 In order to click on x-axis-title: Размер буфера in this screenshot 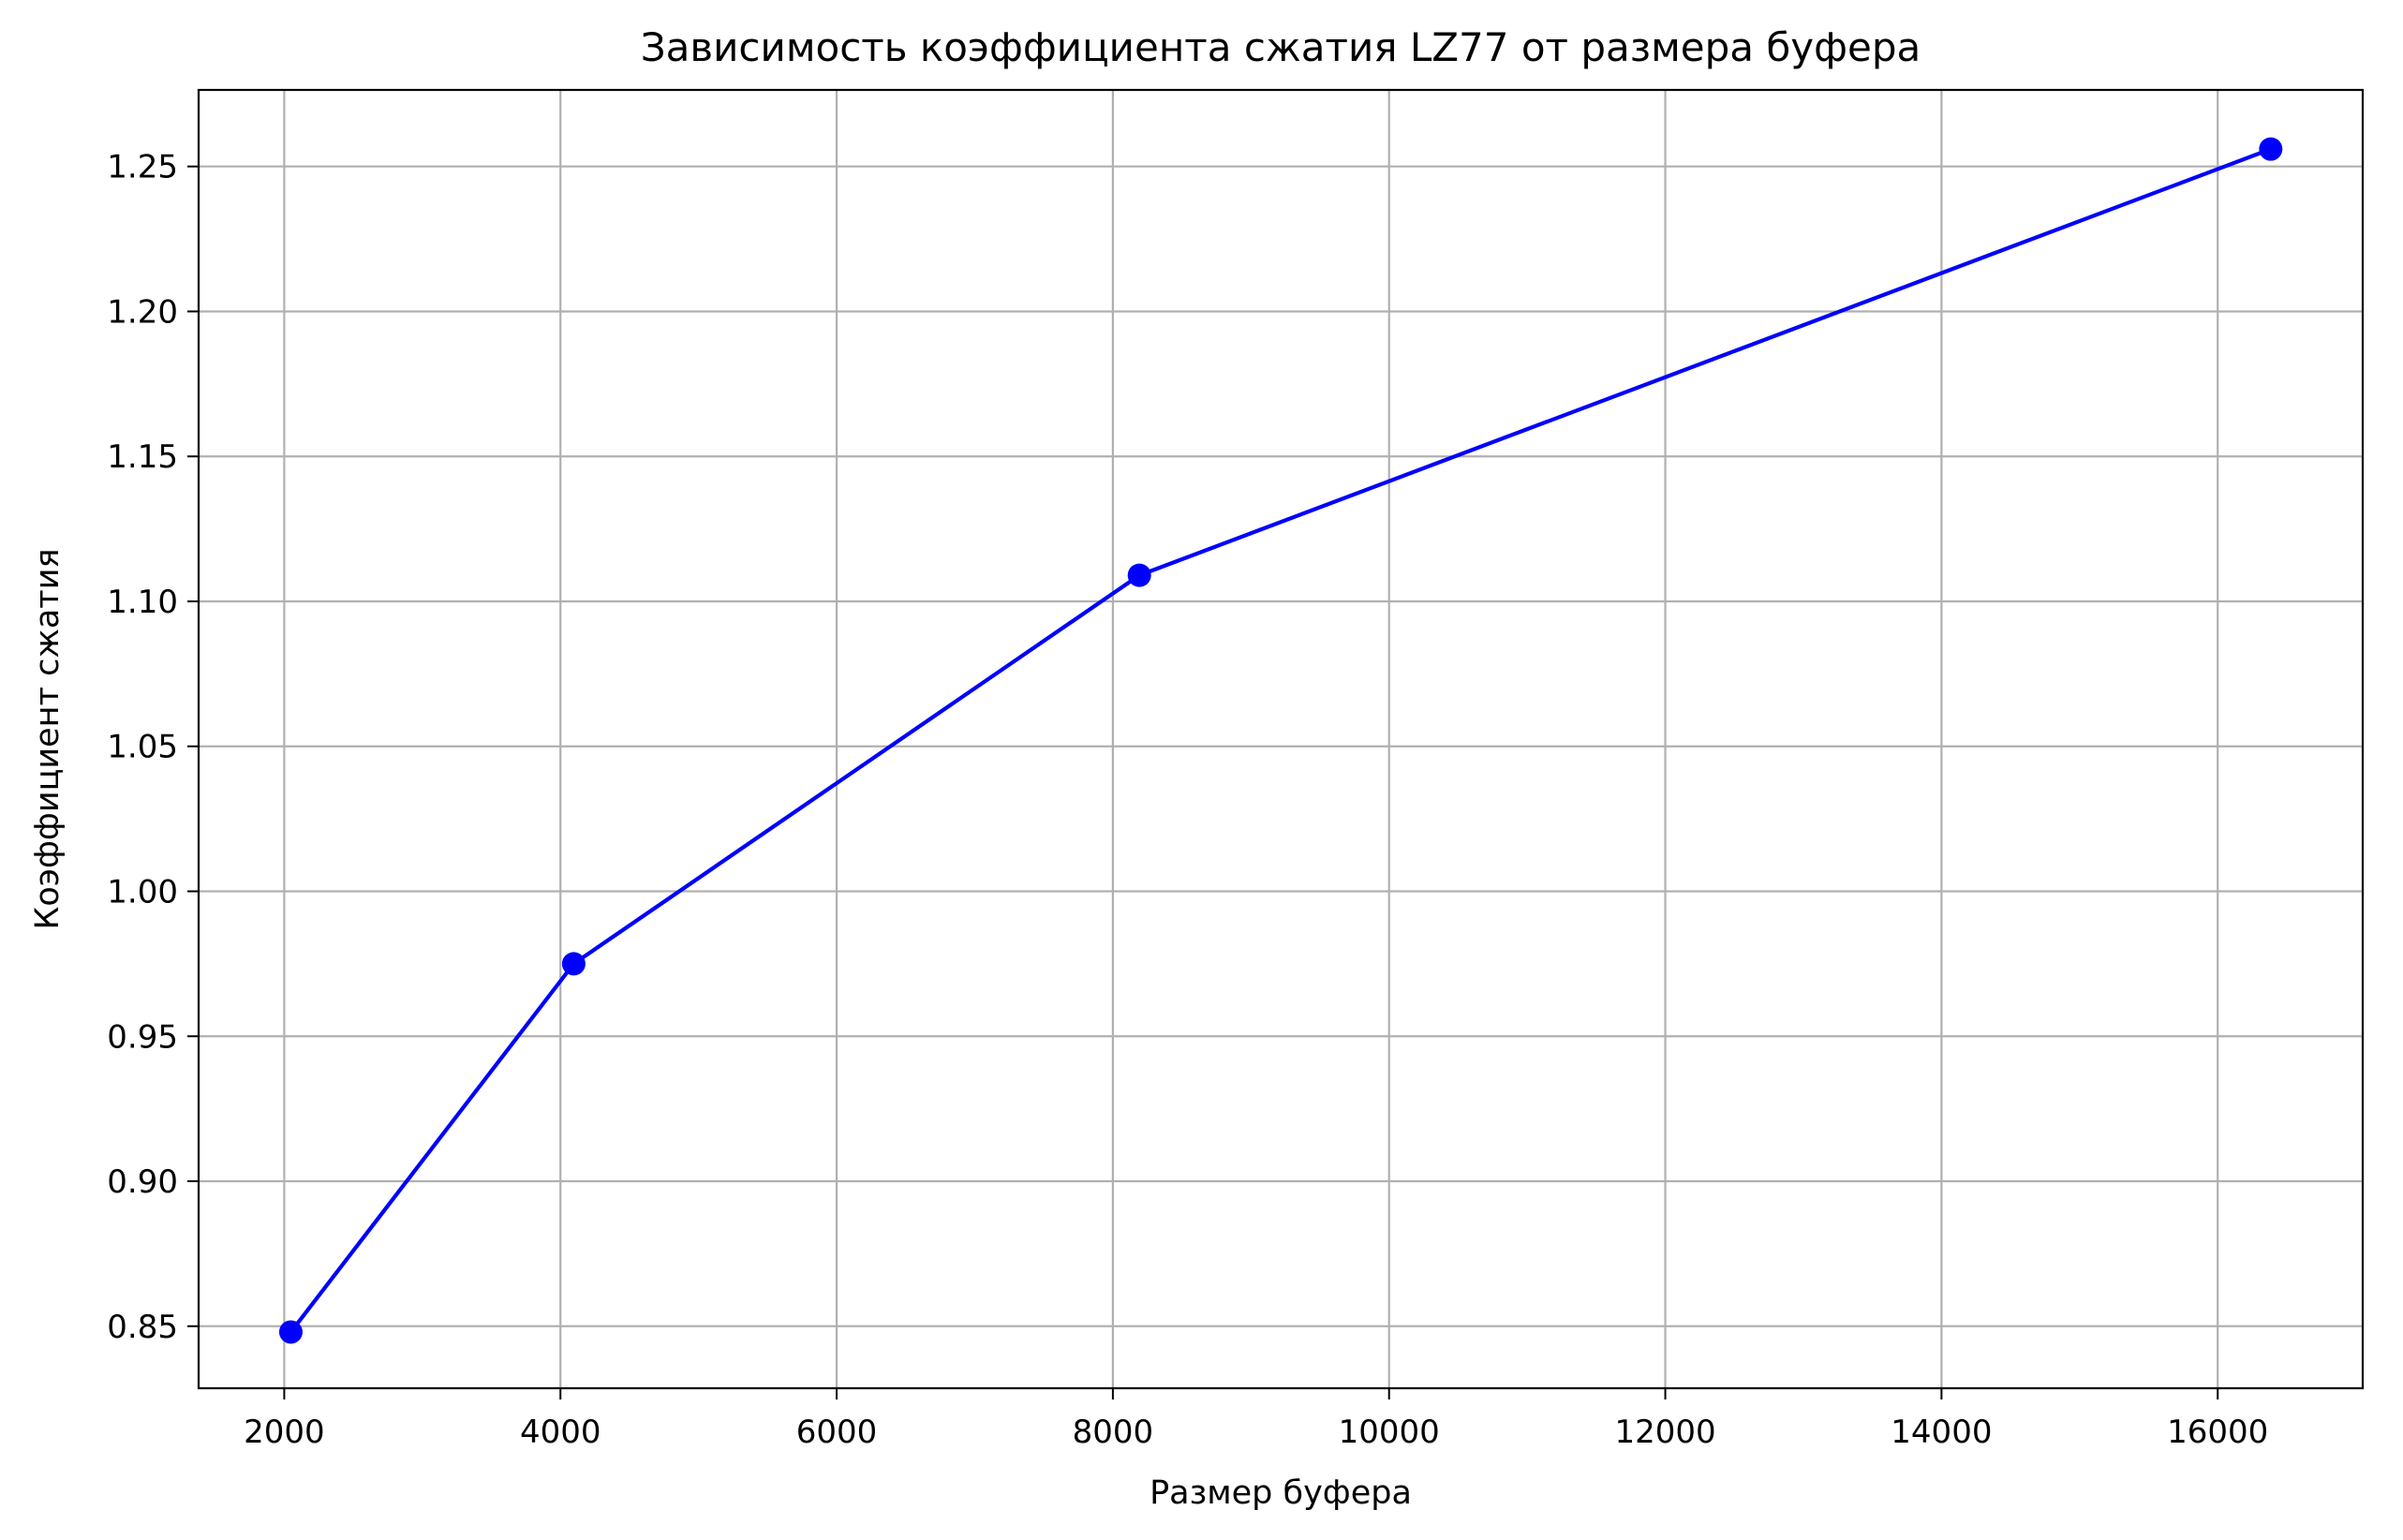, I will do `click(1281, 1493)`.